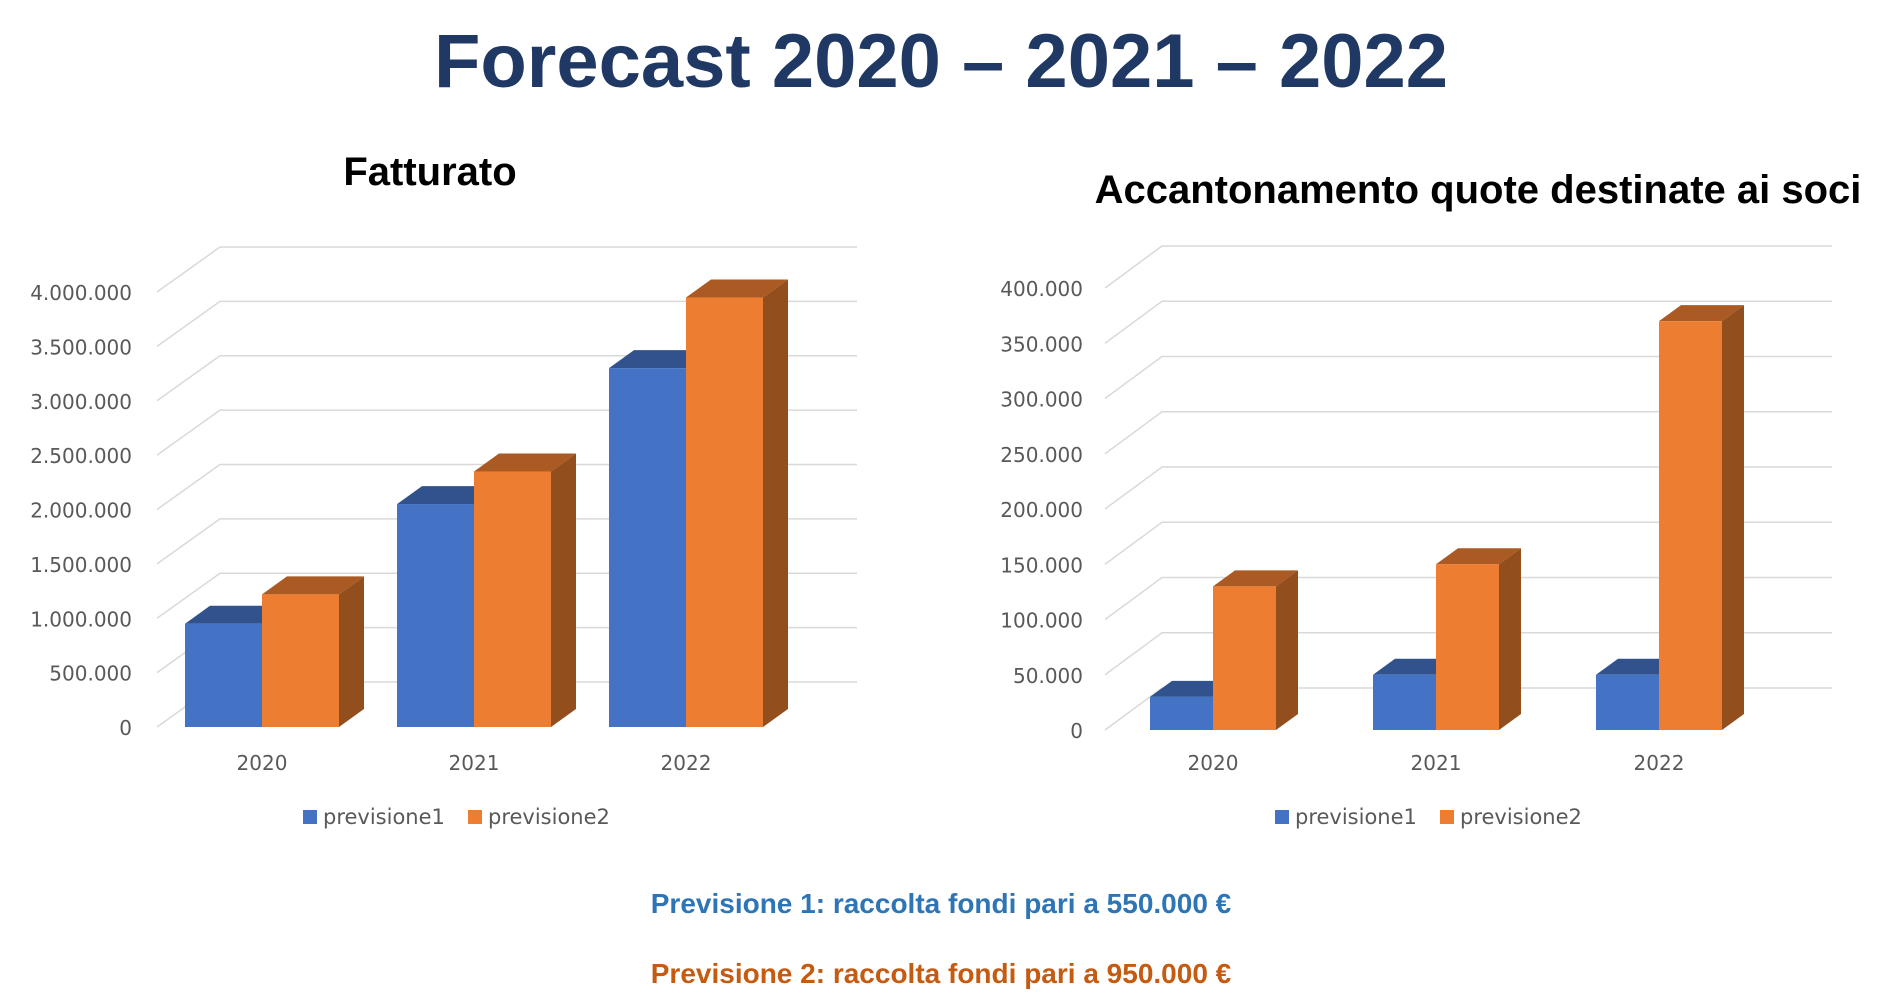 This screenshot has height=1006, width=1882. I want to click on y-tick-label: 300.000, so click(1041, 400).